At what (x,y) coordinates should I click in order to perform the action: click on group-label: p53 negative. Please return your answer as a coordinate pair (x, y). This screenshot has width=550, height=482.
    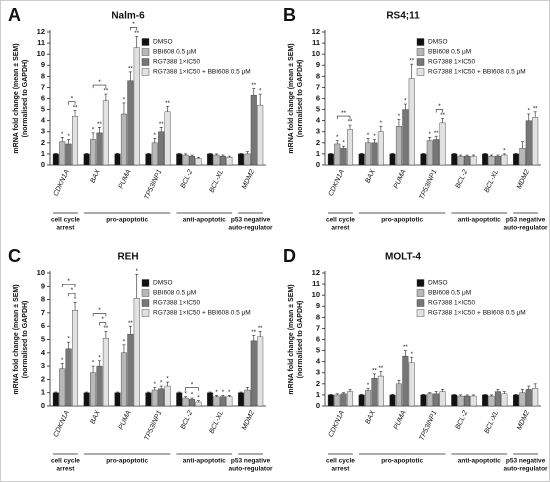
    Looking at the image, I should click on (251, 461).